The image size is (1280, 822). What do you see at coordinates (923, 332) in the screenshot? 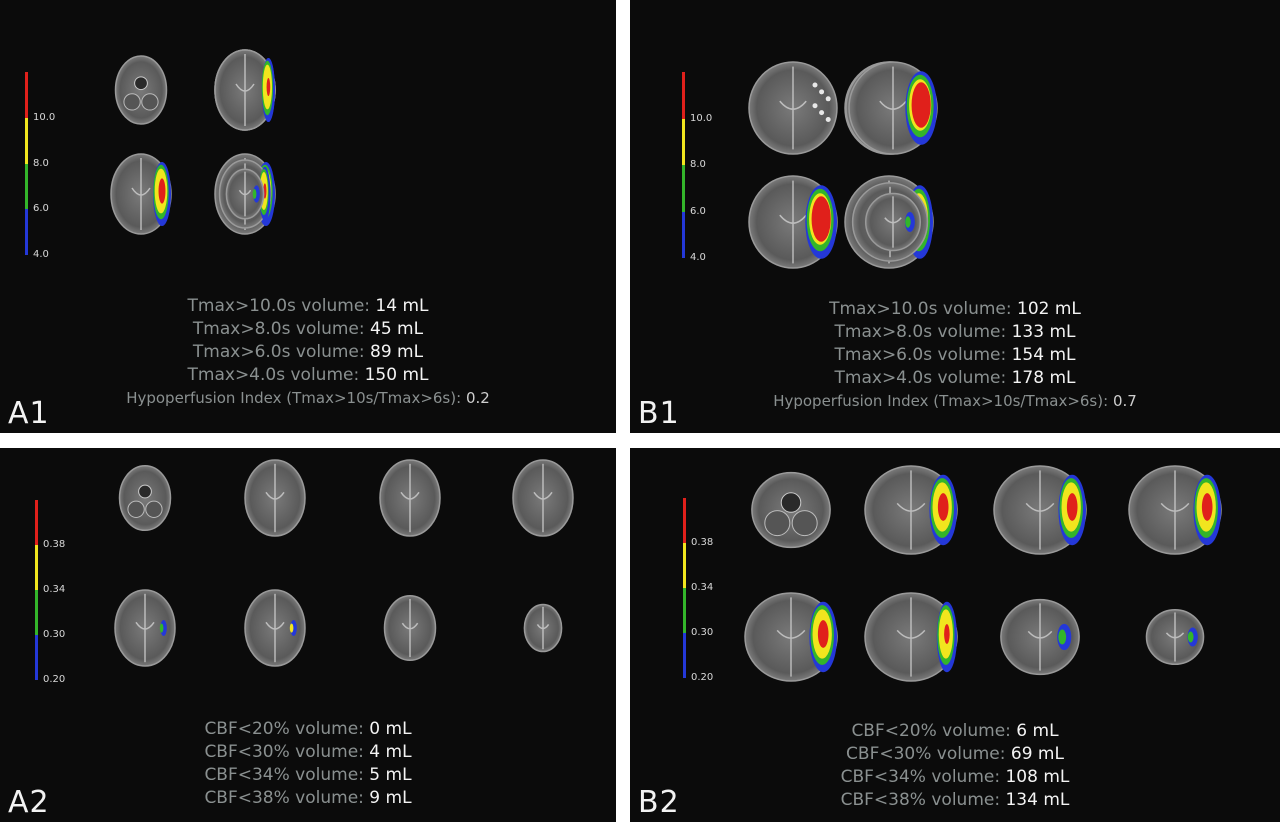
I see `stat-label: Tmax>8.0s volume:` at bounding box center [923, 332].